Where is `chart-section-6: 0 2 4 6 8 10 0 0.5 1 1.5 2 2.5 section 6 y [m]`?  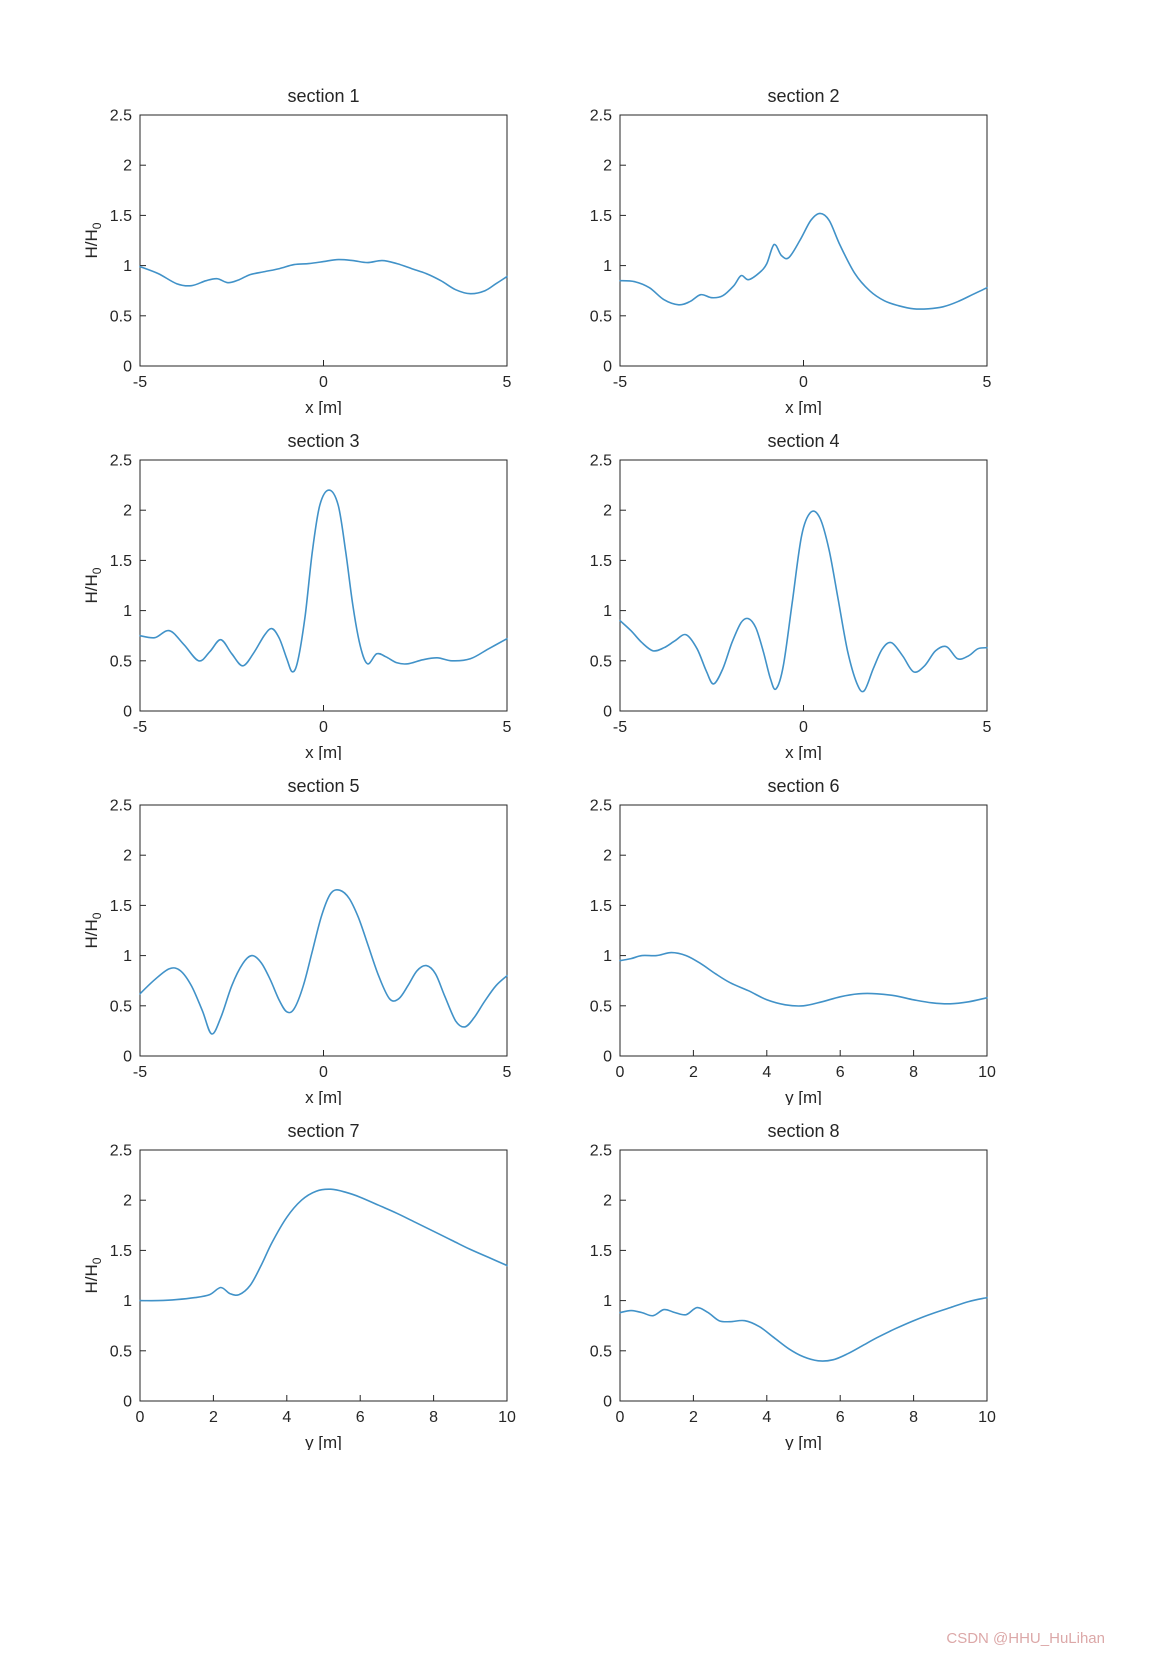 chart-section-6: 0 2 4 6 8 10 0 0.5 1 1.5 2 2.5 section 6 y [m] is located at coordinates (775, 933).